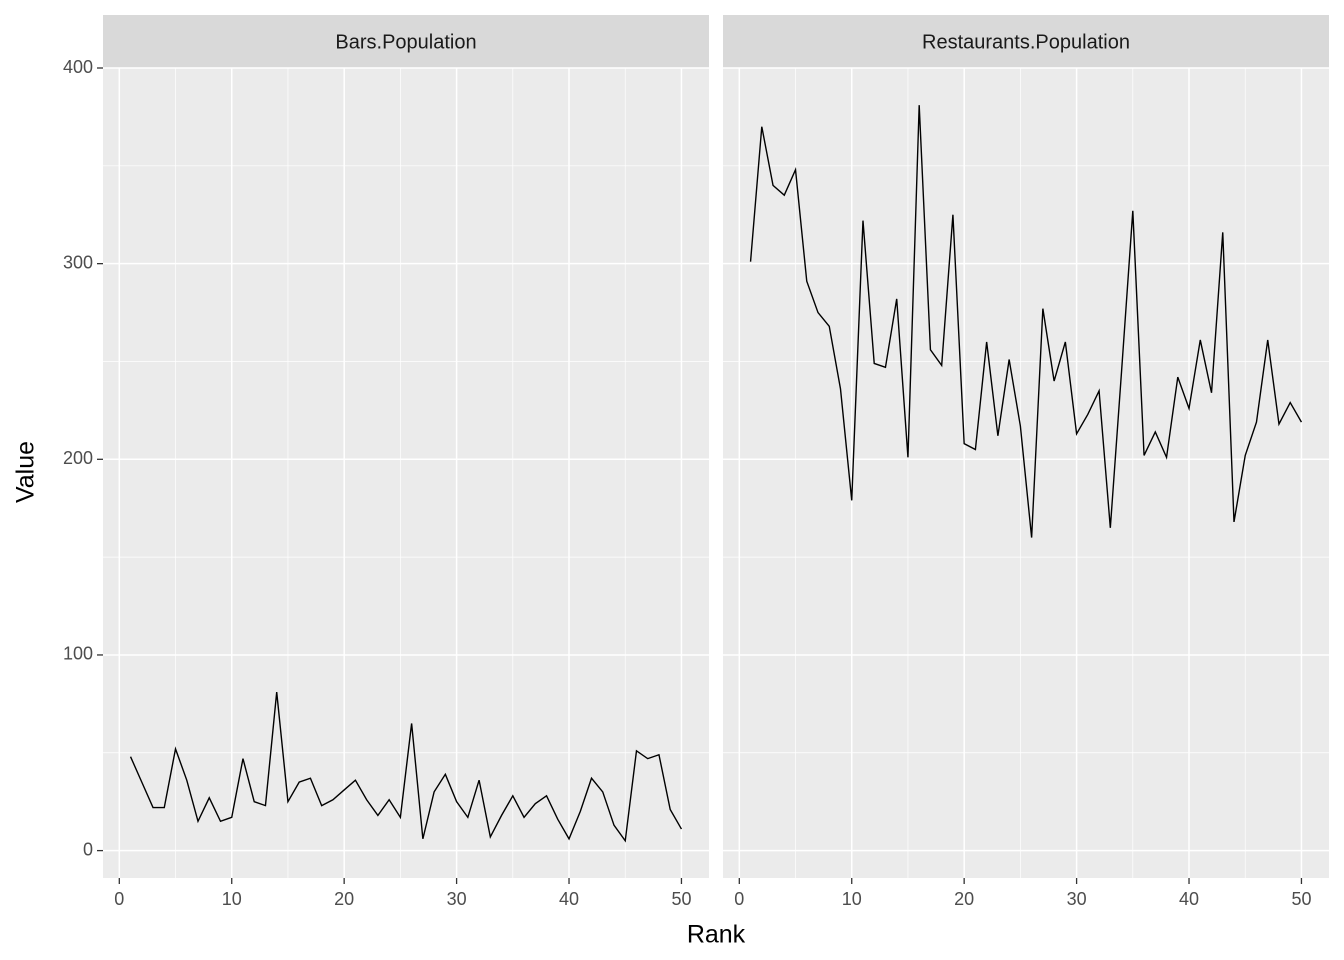 This screenshot has height=960, width=1344. I want to click on strip-title: Restaurants.Population, so click(1026, 42).